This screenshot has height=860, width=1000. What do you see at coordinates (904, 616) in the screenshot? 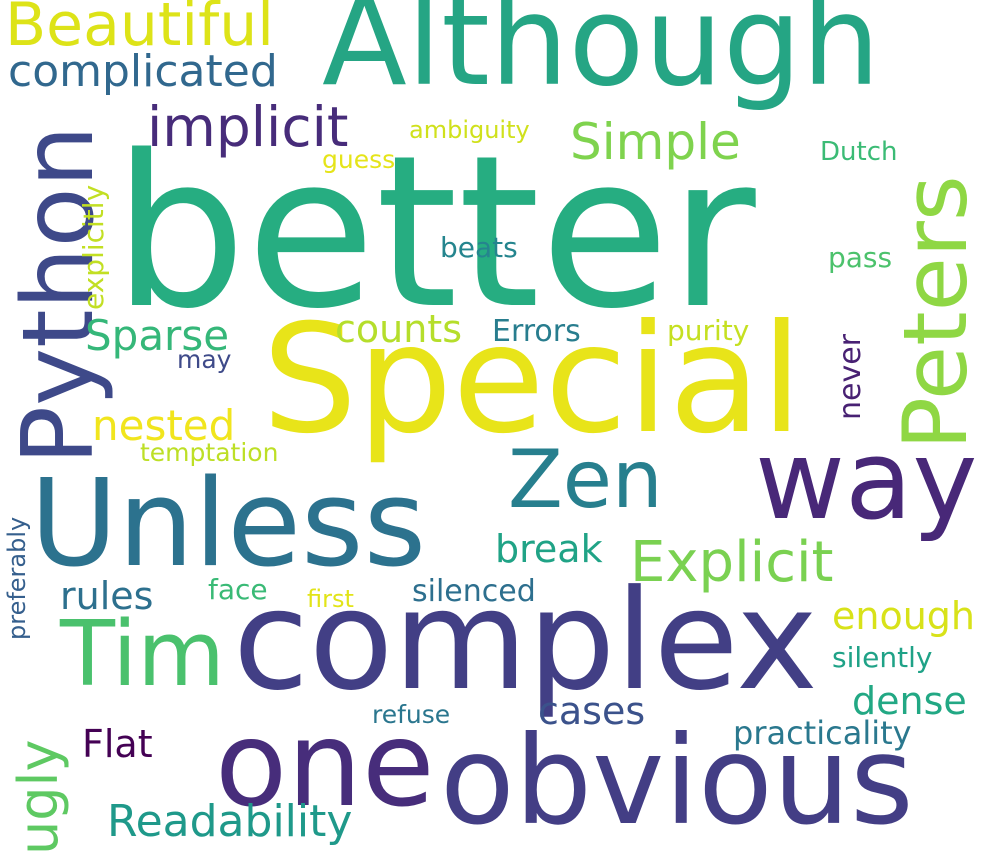
I see `word-enough: enough` at bounding box center [904, 616].